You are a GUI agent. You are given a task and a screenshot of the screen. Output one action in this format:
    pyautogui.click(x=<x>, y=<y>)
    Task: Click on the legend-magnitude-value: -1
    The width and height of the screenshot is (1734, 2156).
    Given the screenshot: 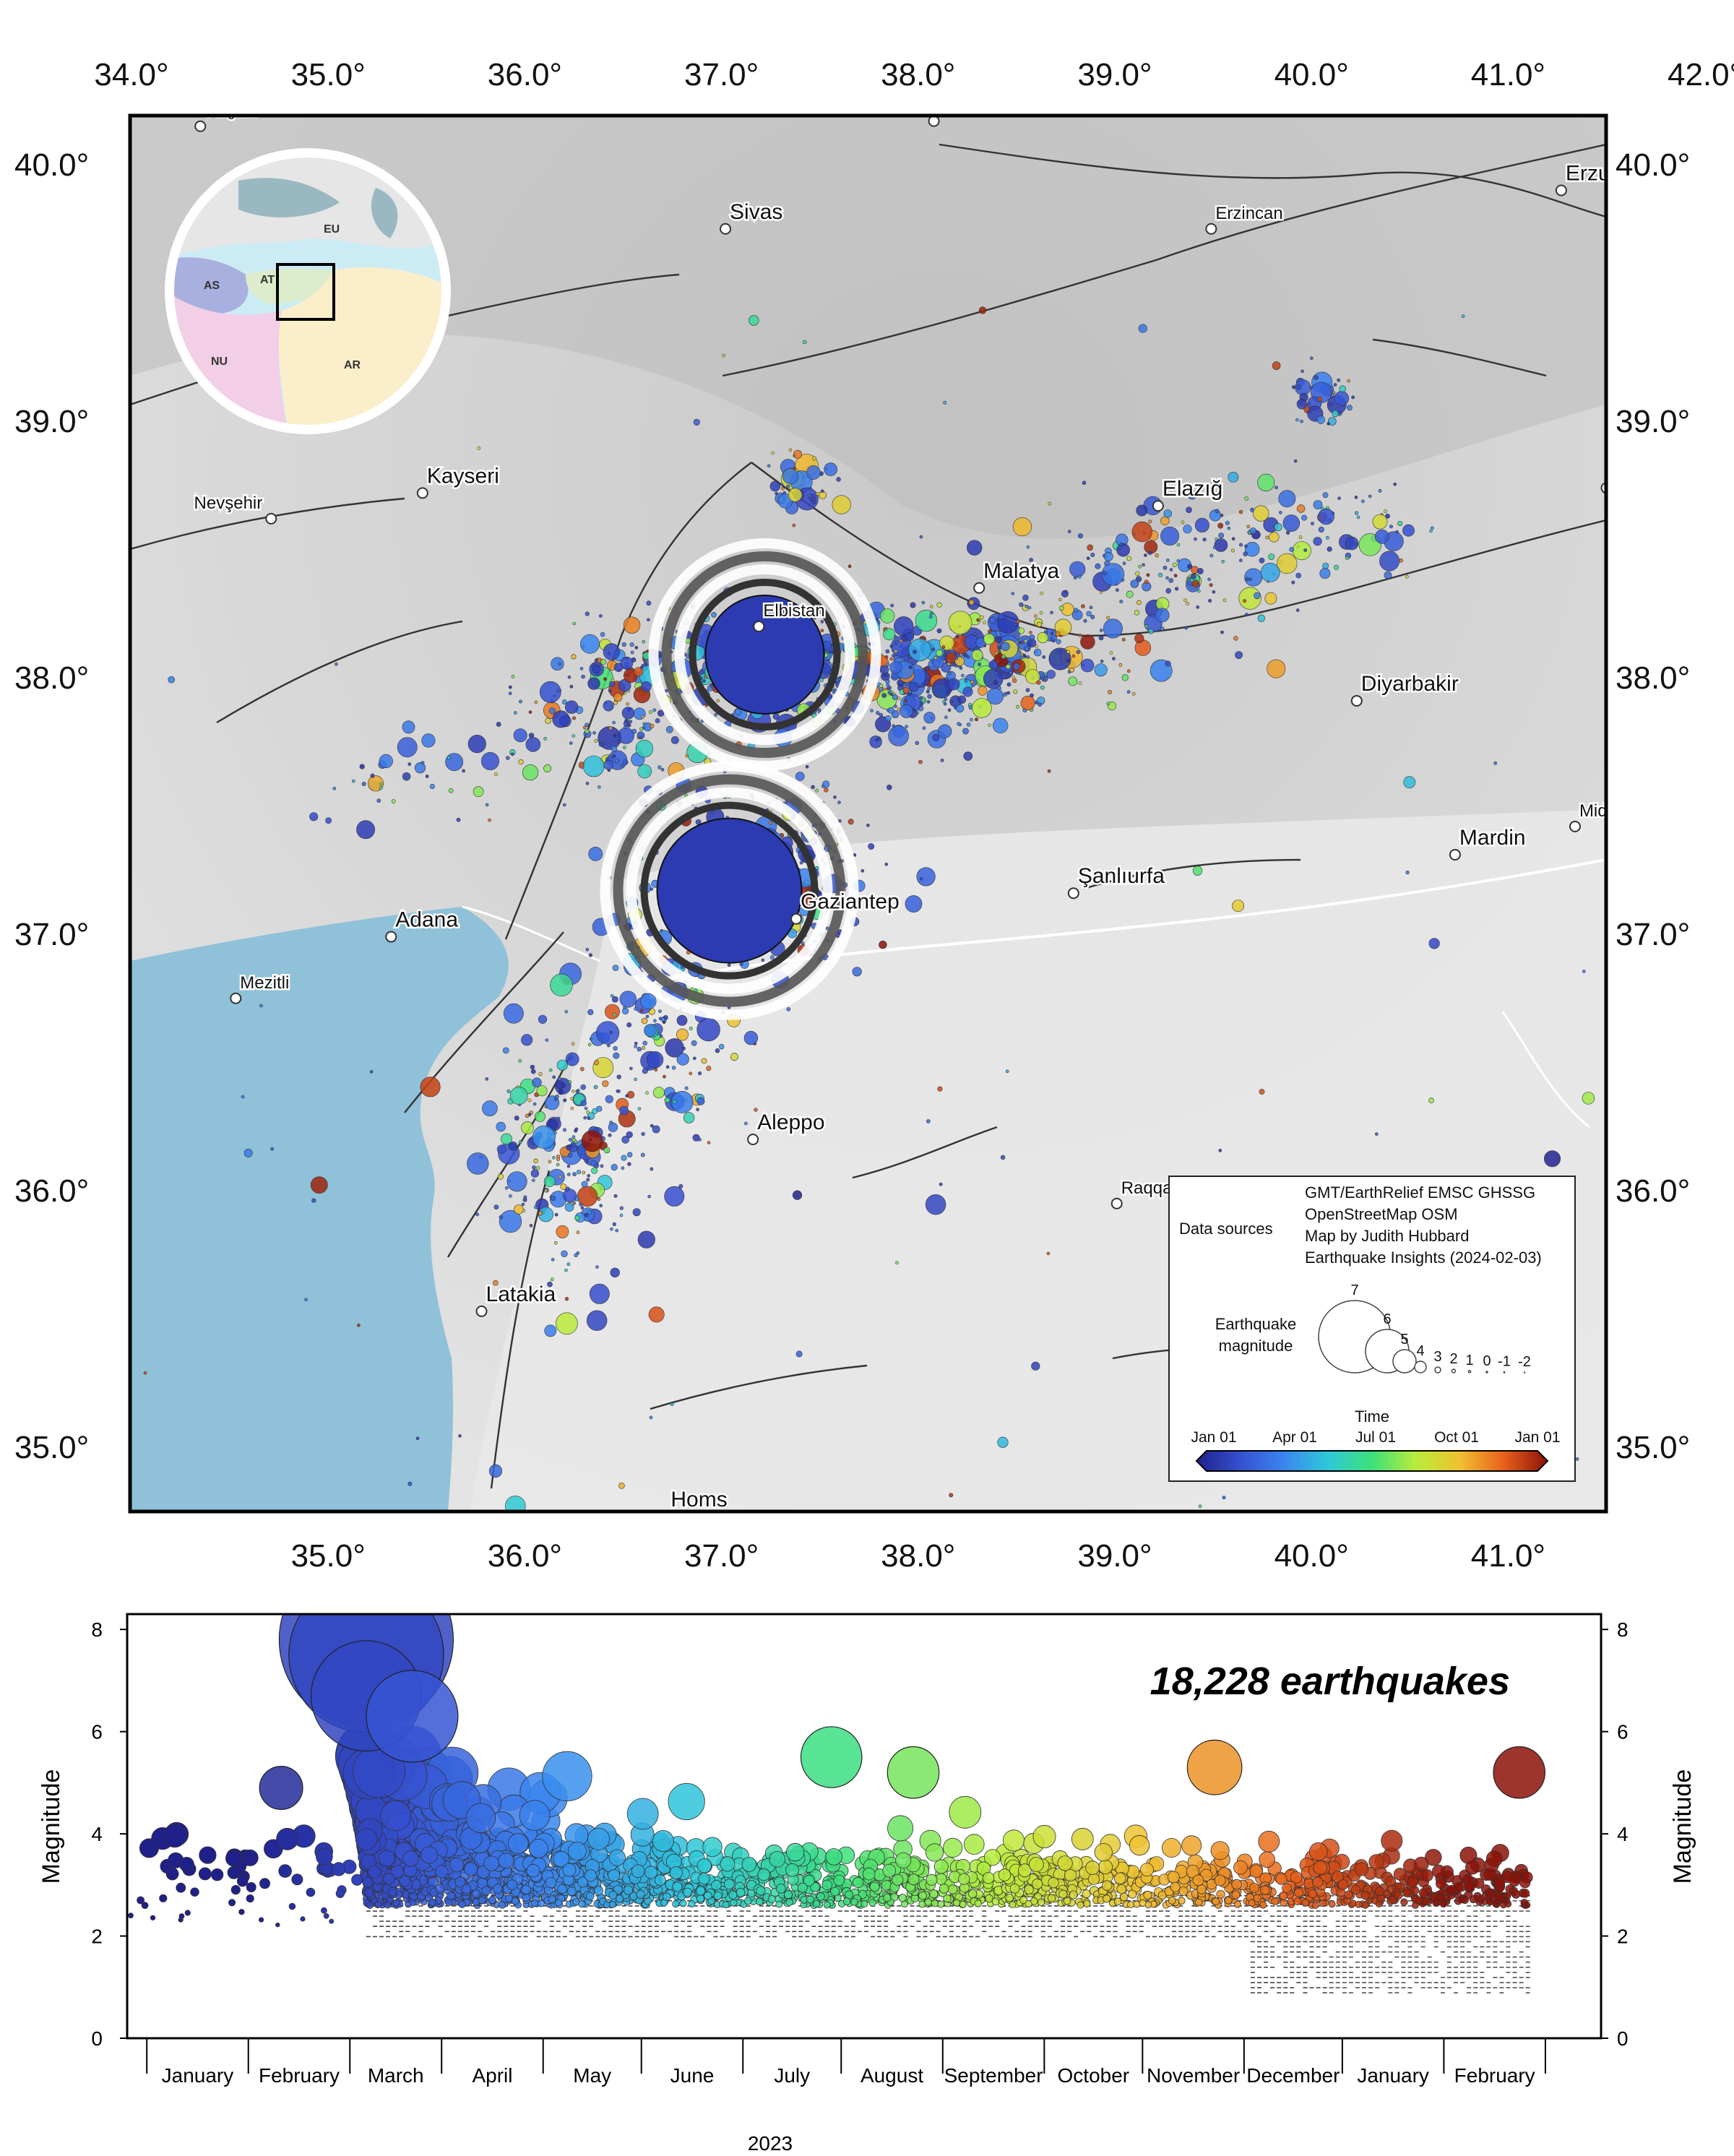 What is the action you would take?
    pyautogui.click(x=1504, y=1362)
    